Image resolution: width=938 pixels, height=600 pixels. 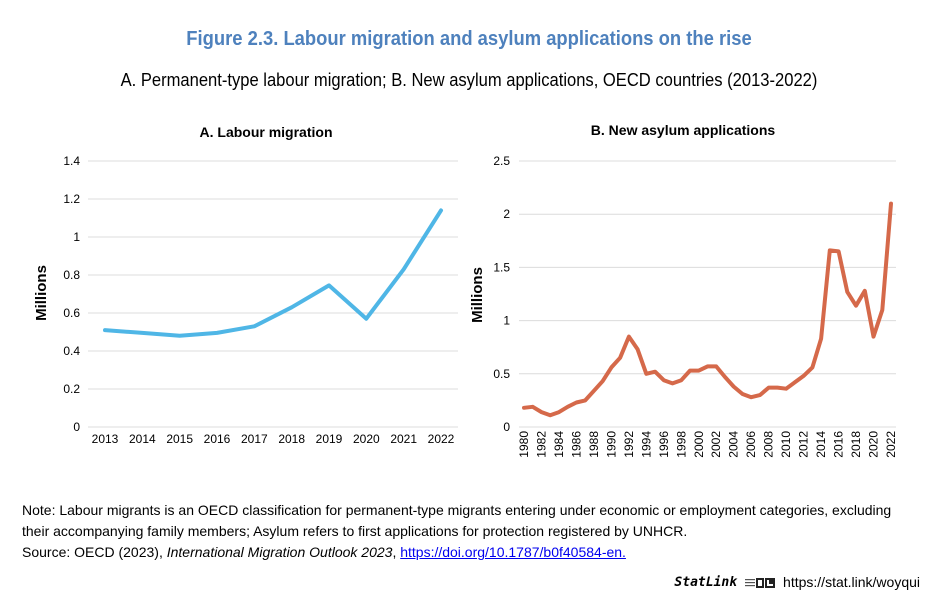 What do you see at coordinates (94, 552) in the screenshot?
I see `source-prefix: Source: OECD (2023),` at bounding box center [94, 552].